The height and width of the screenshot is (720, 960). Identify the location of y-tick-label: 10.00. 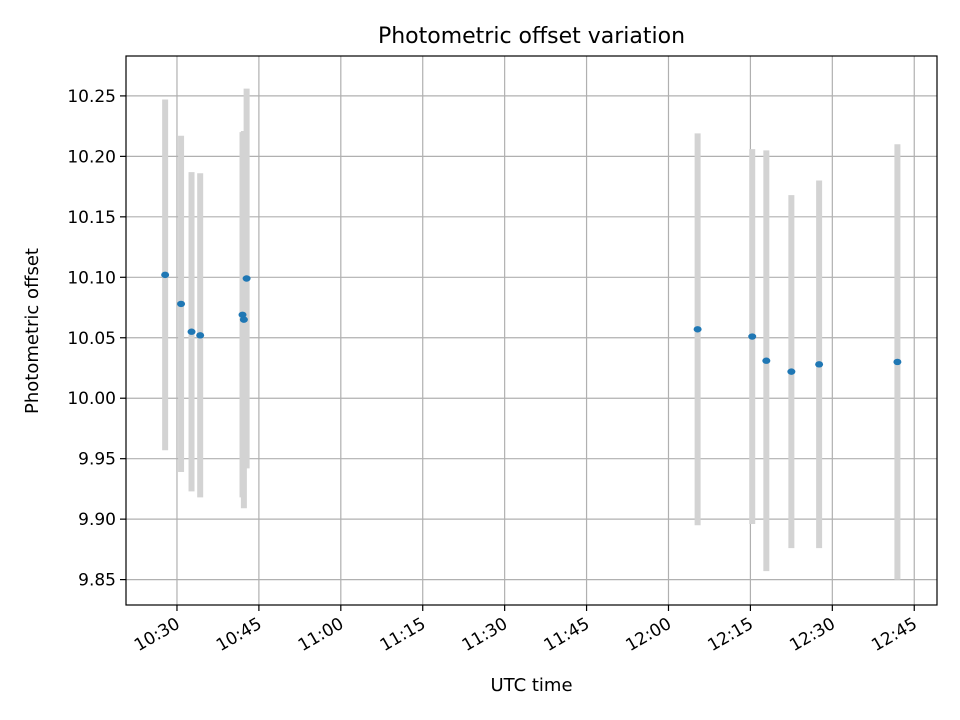
(91, 399).